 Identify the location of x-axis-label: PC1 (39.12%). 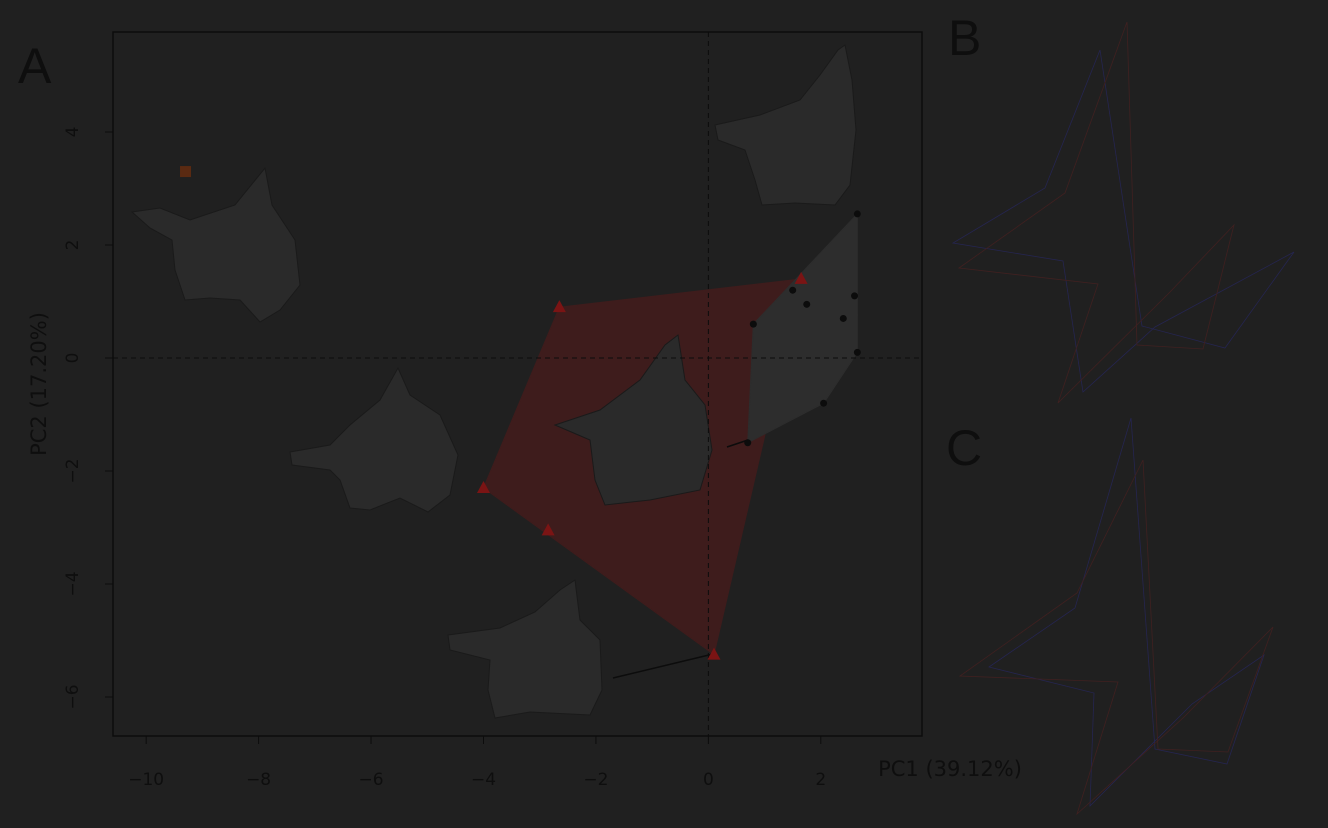
(950, 769).